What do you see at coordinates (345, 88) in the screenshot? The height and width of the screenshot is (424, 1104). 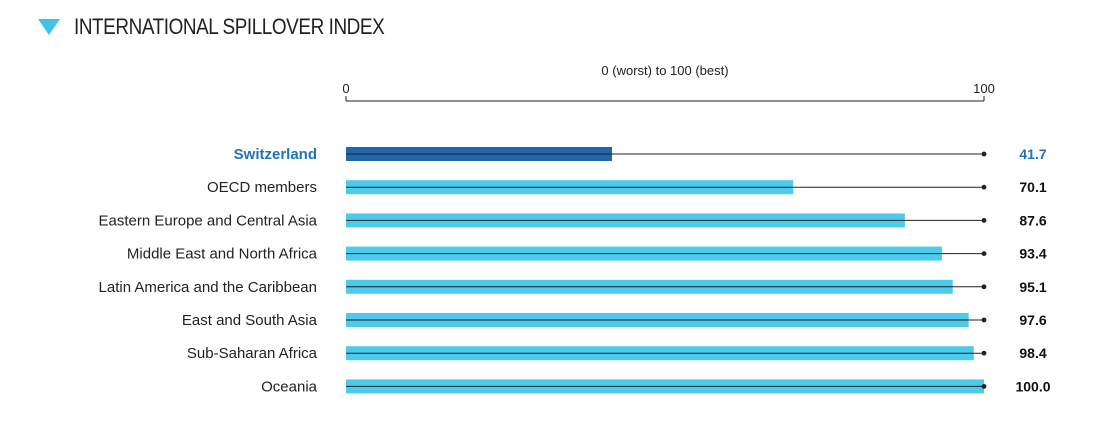 I see `tick-label: 0` at bounding box center [345, 88].